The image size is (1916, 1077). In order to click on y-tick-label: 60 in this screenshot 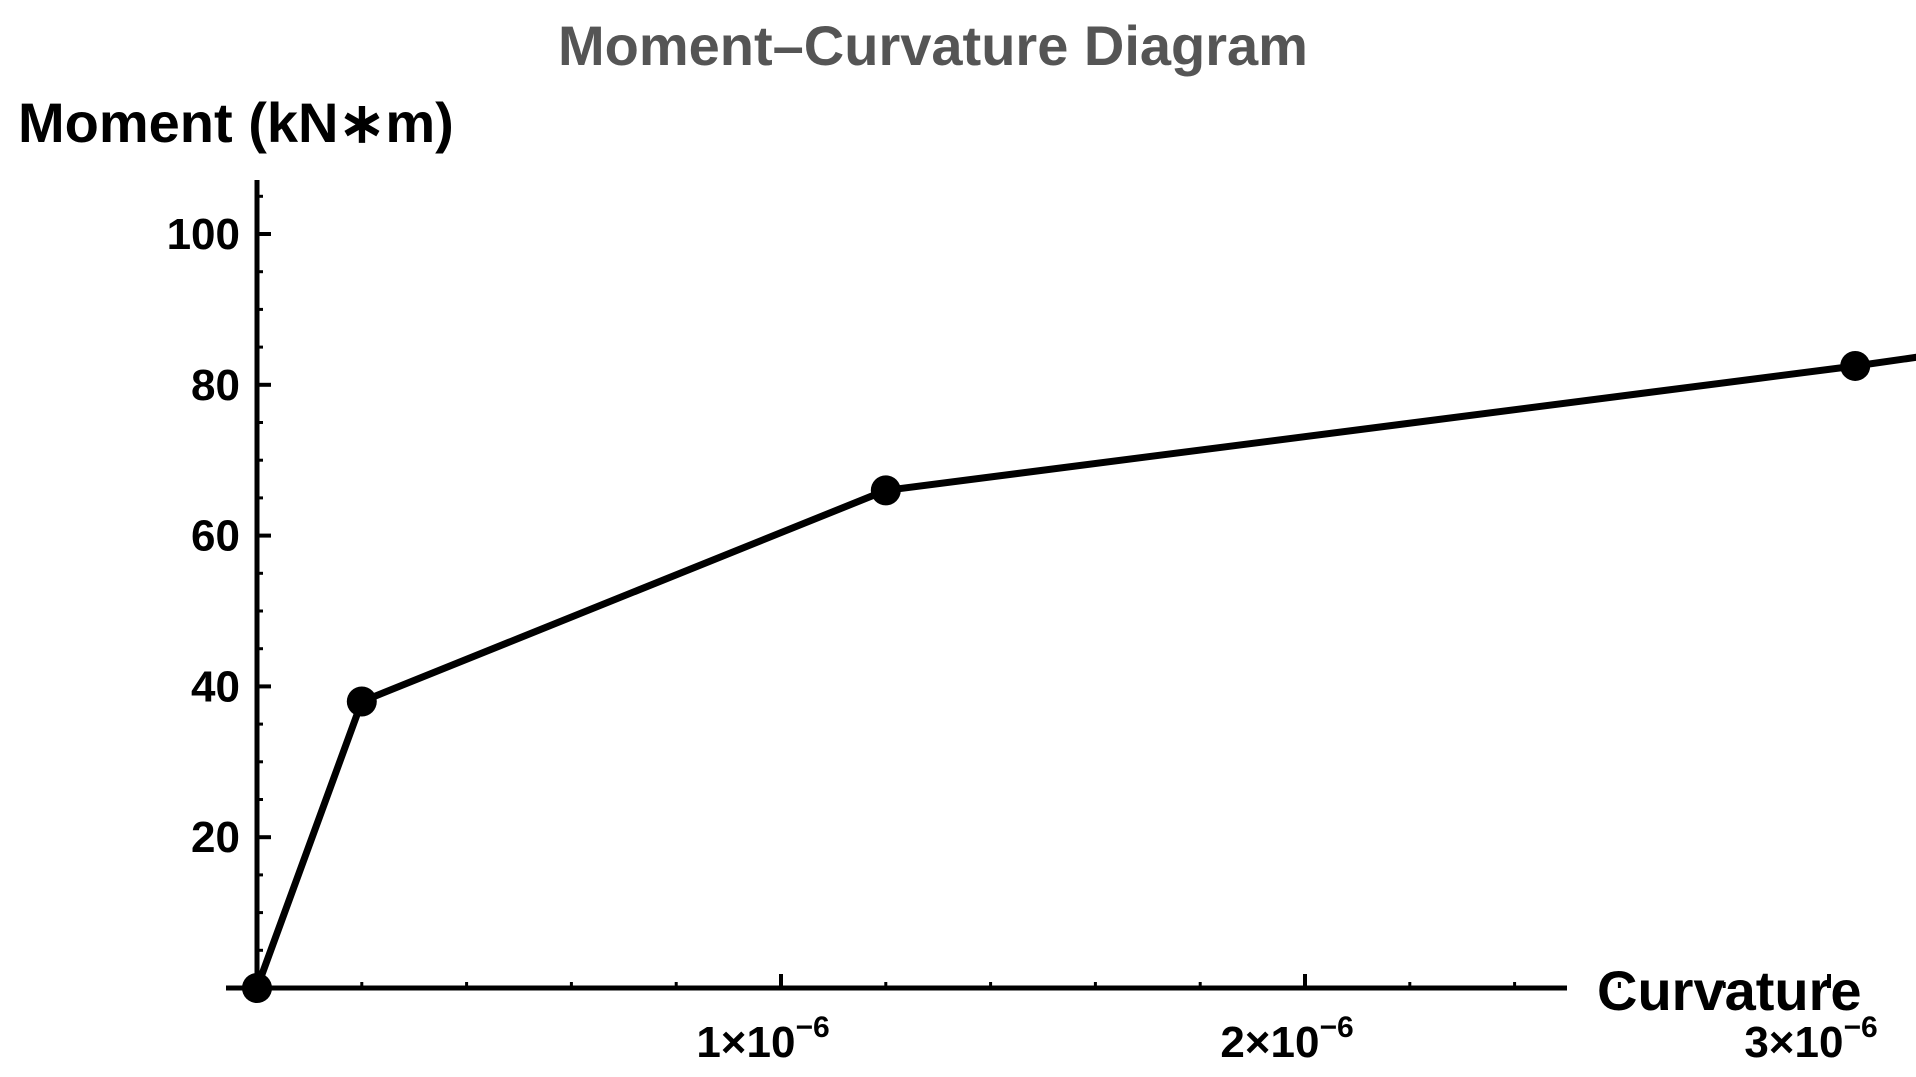, I will do `click(215, 536)`.